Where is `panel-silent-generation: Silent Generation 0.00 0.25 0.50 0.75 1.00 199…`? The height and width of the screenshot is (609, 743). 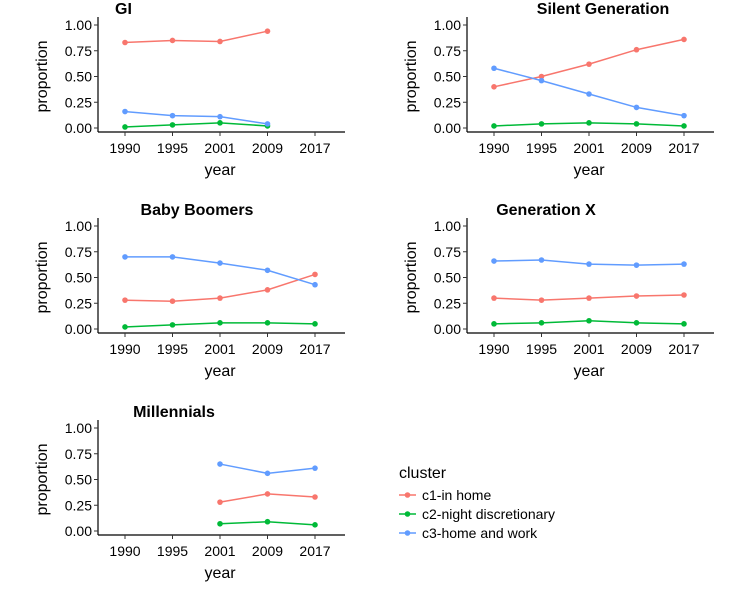 panel-silent-generation: Silent Generation 0.00 0.25 0.50 0.75 1.00 199… is located at coordinates (558, 90).